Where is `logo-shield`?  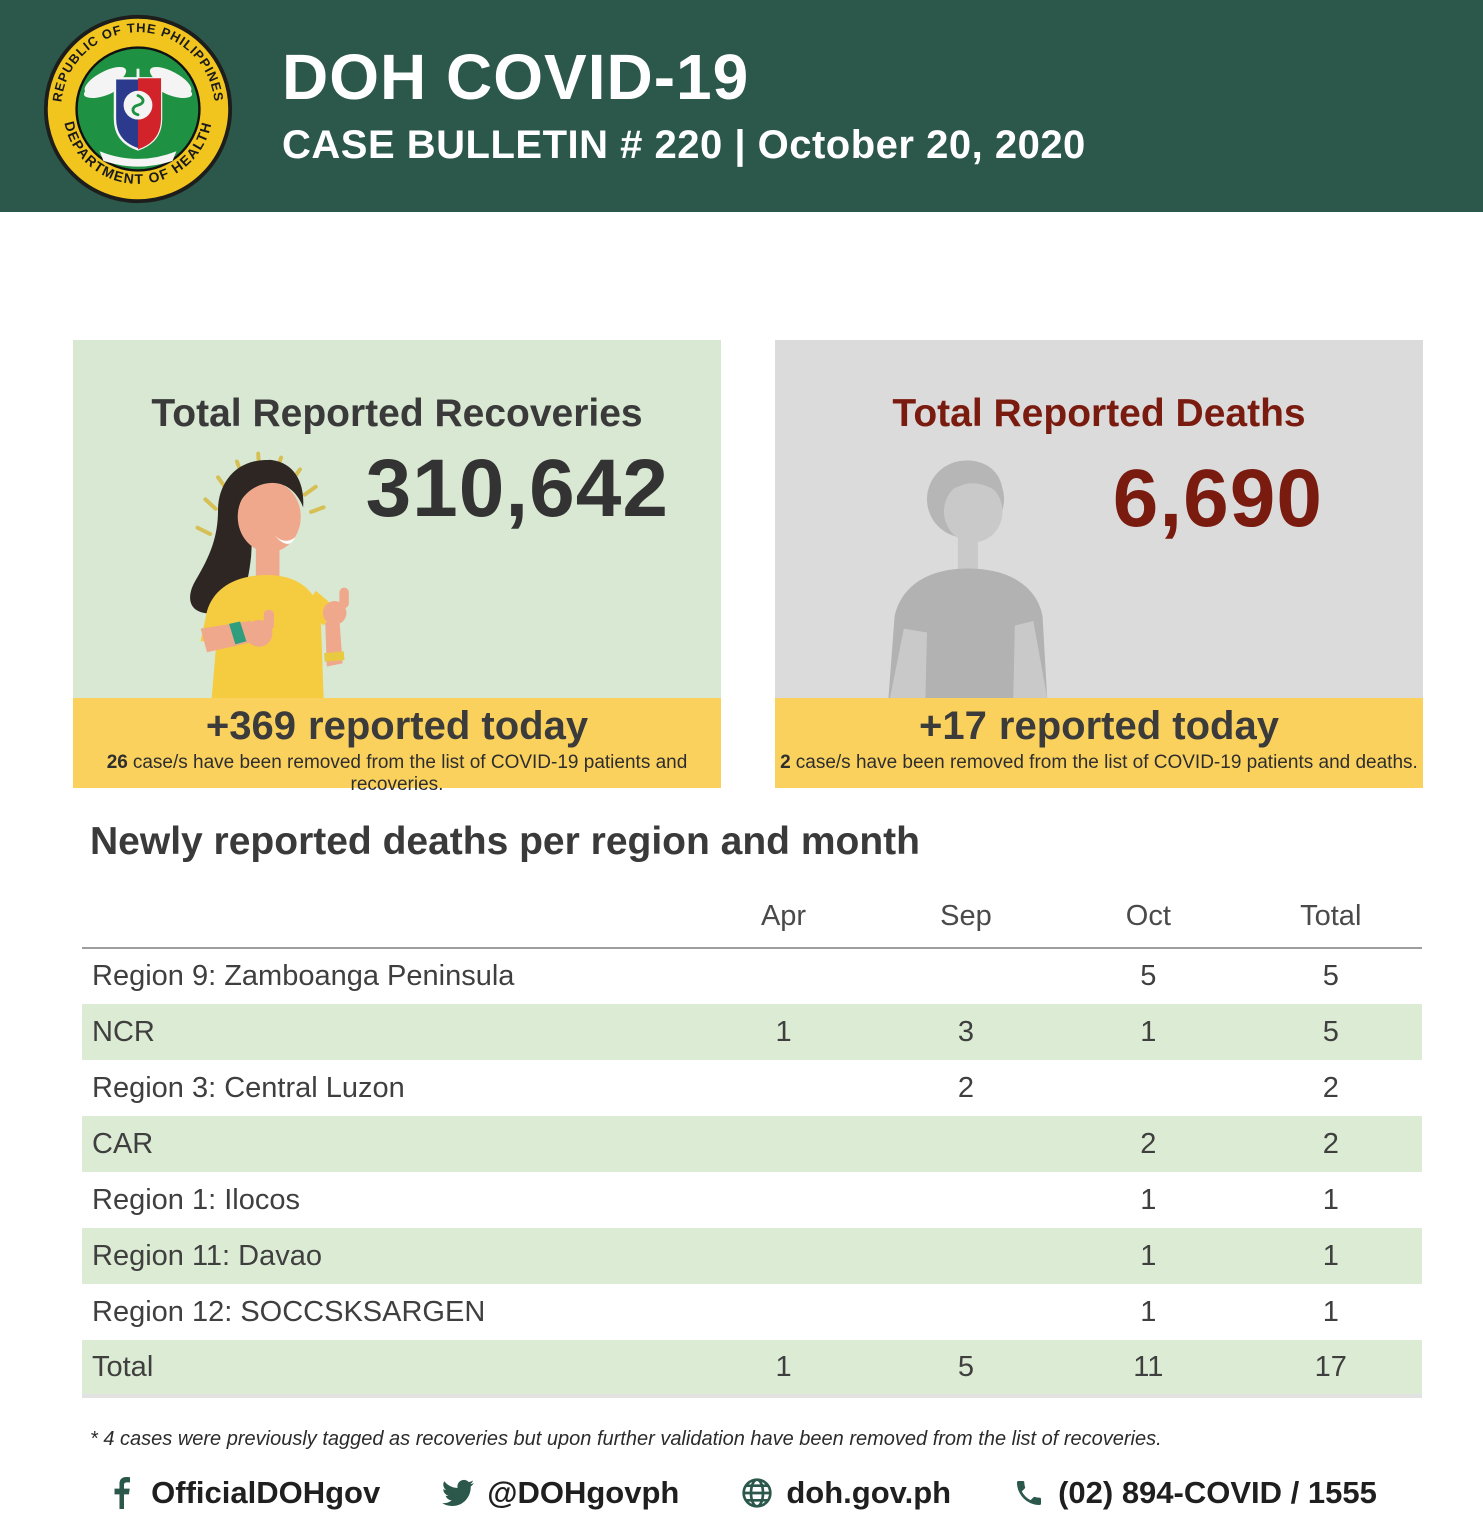 logo-shield is located at coordinates (138, 109).